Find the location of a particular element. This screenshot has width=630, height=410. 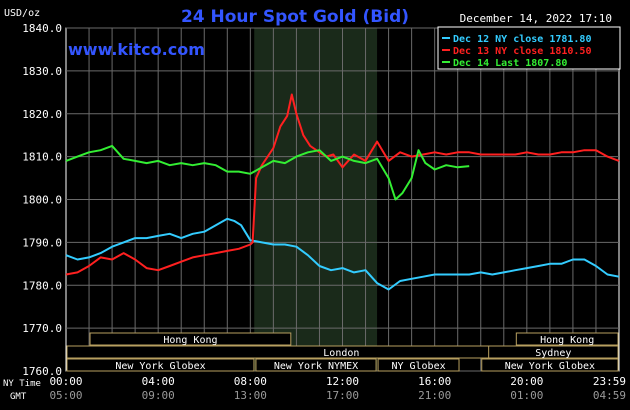

x-tick-label-gmt: 05:00 is located at coordinates (65, 395).